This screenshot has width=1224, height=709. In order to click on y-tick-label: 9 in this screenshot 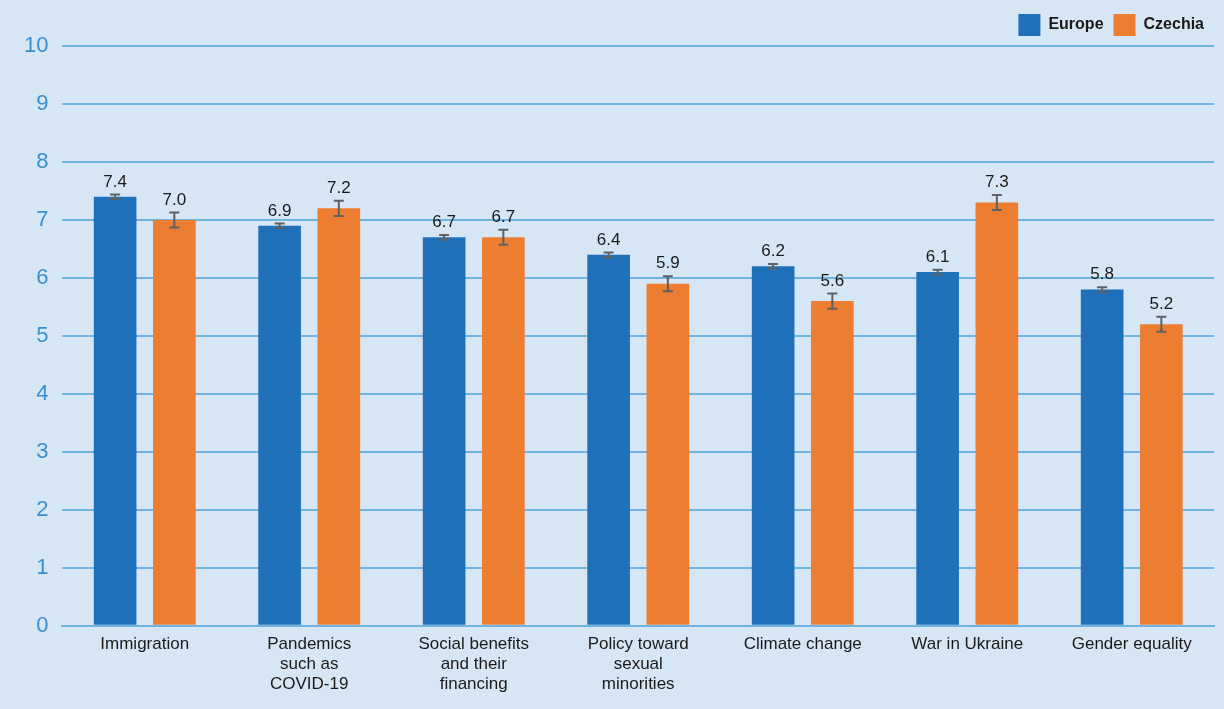, I will do `click(42, 103)`.